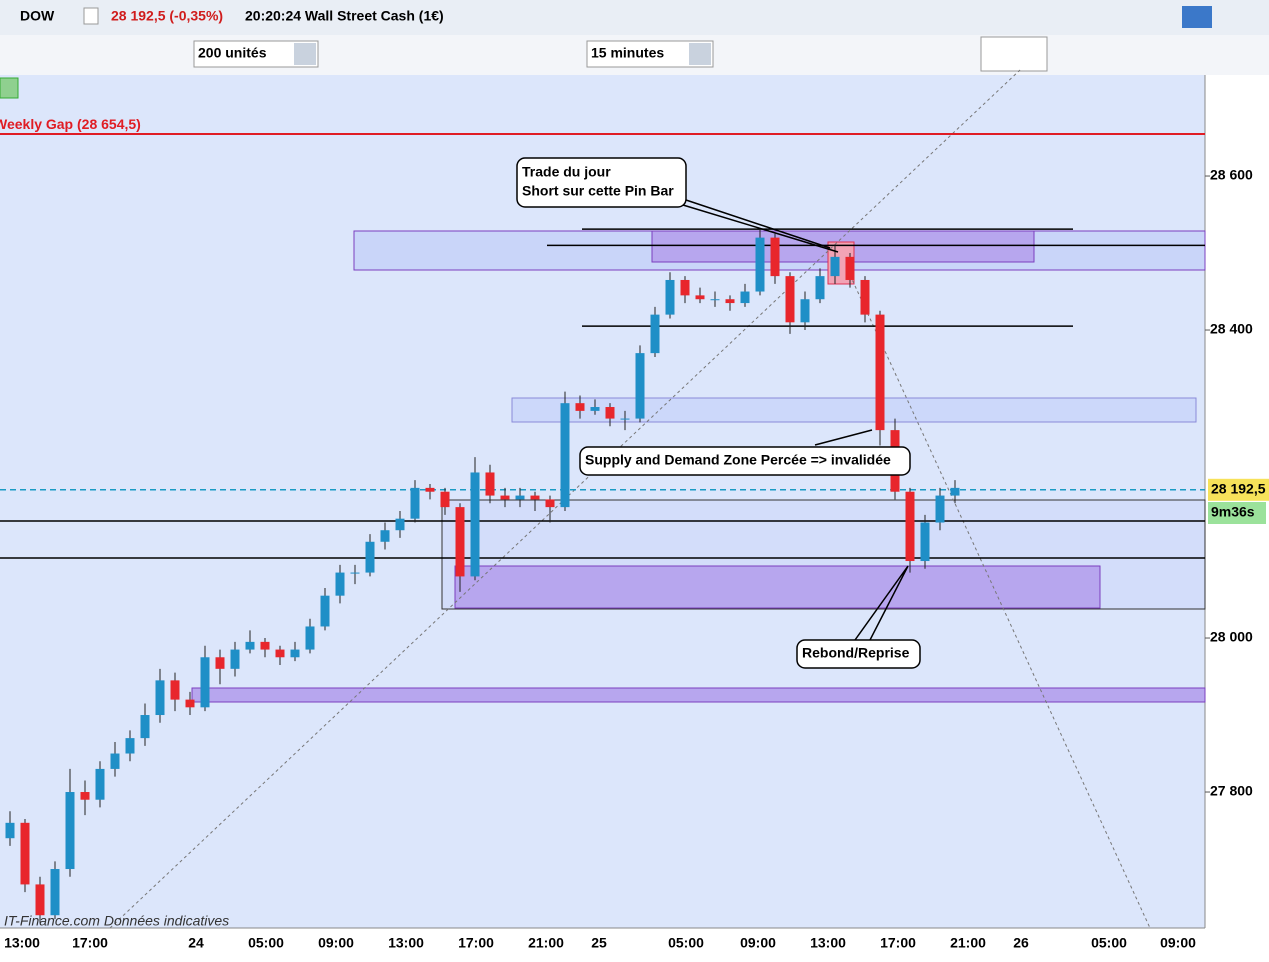 This screenshot has width=1269, height=962. I want to click on symbol: DOW, so click(37, 16).